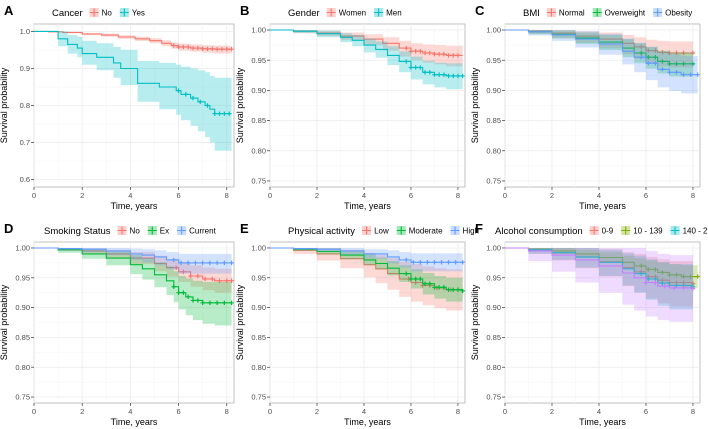  I want to click on legend-item: Women, so click(346, 13).